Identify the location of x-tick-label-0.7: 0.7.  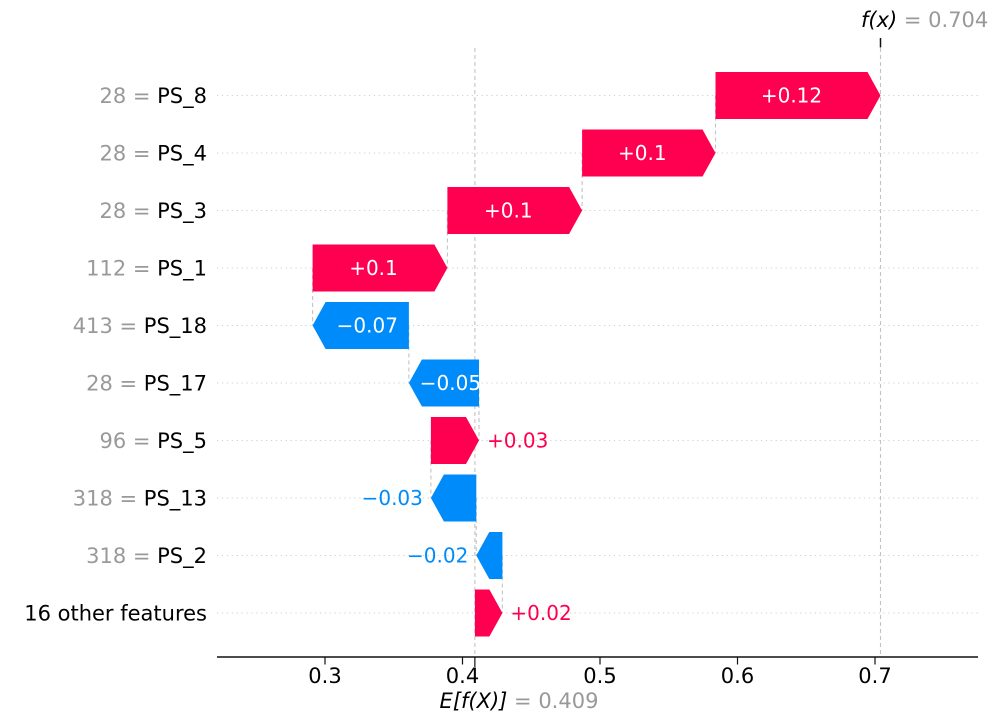
(874, 676).